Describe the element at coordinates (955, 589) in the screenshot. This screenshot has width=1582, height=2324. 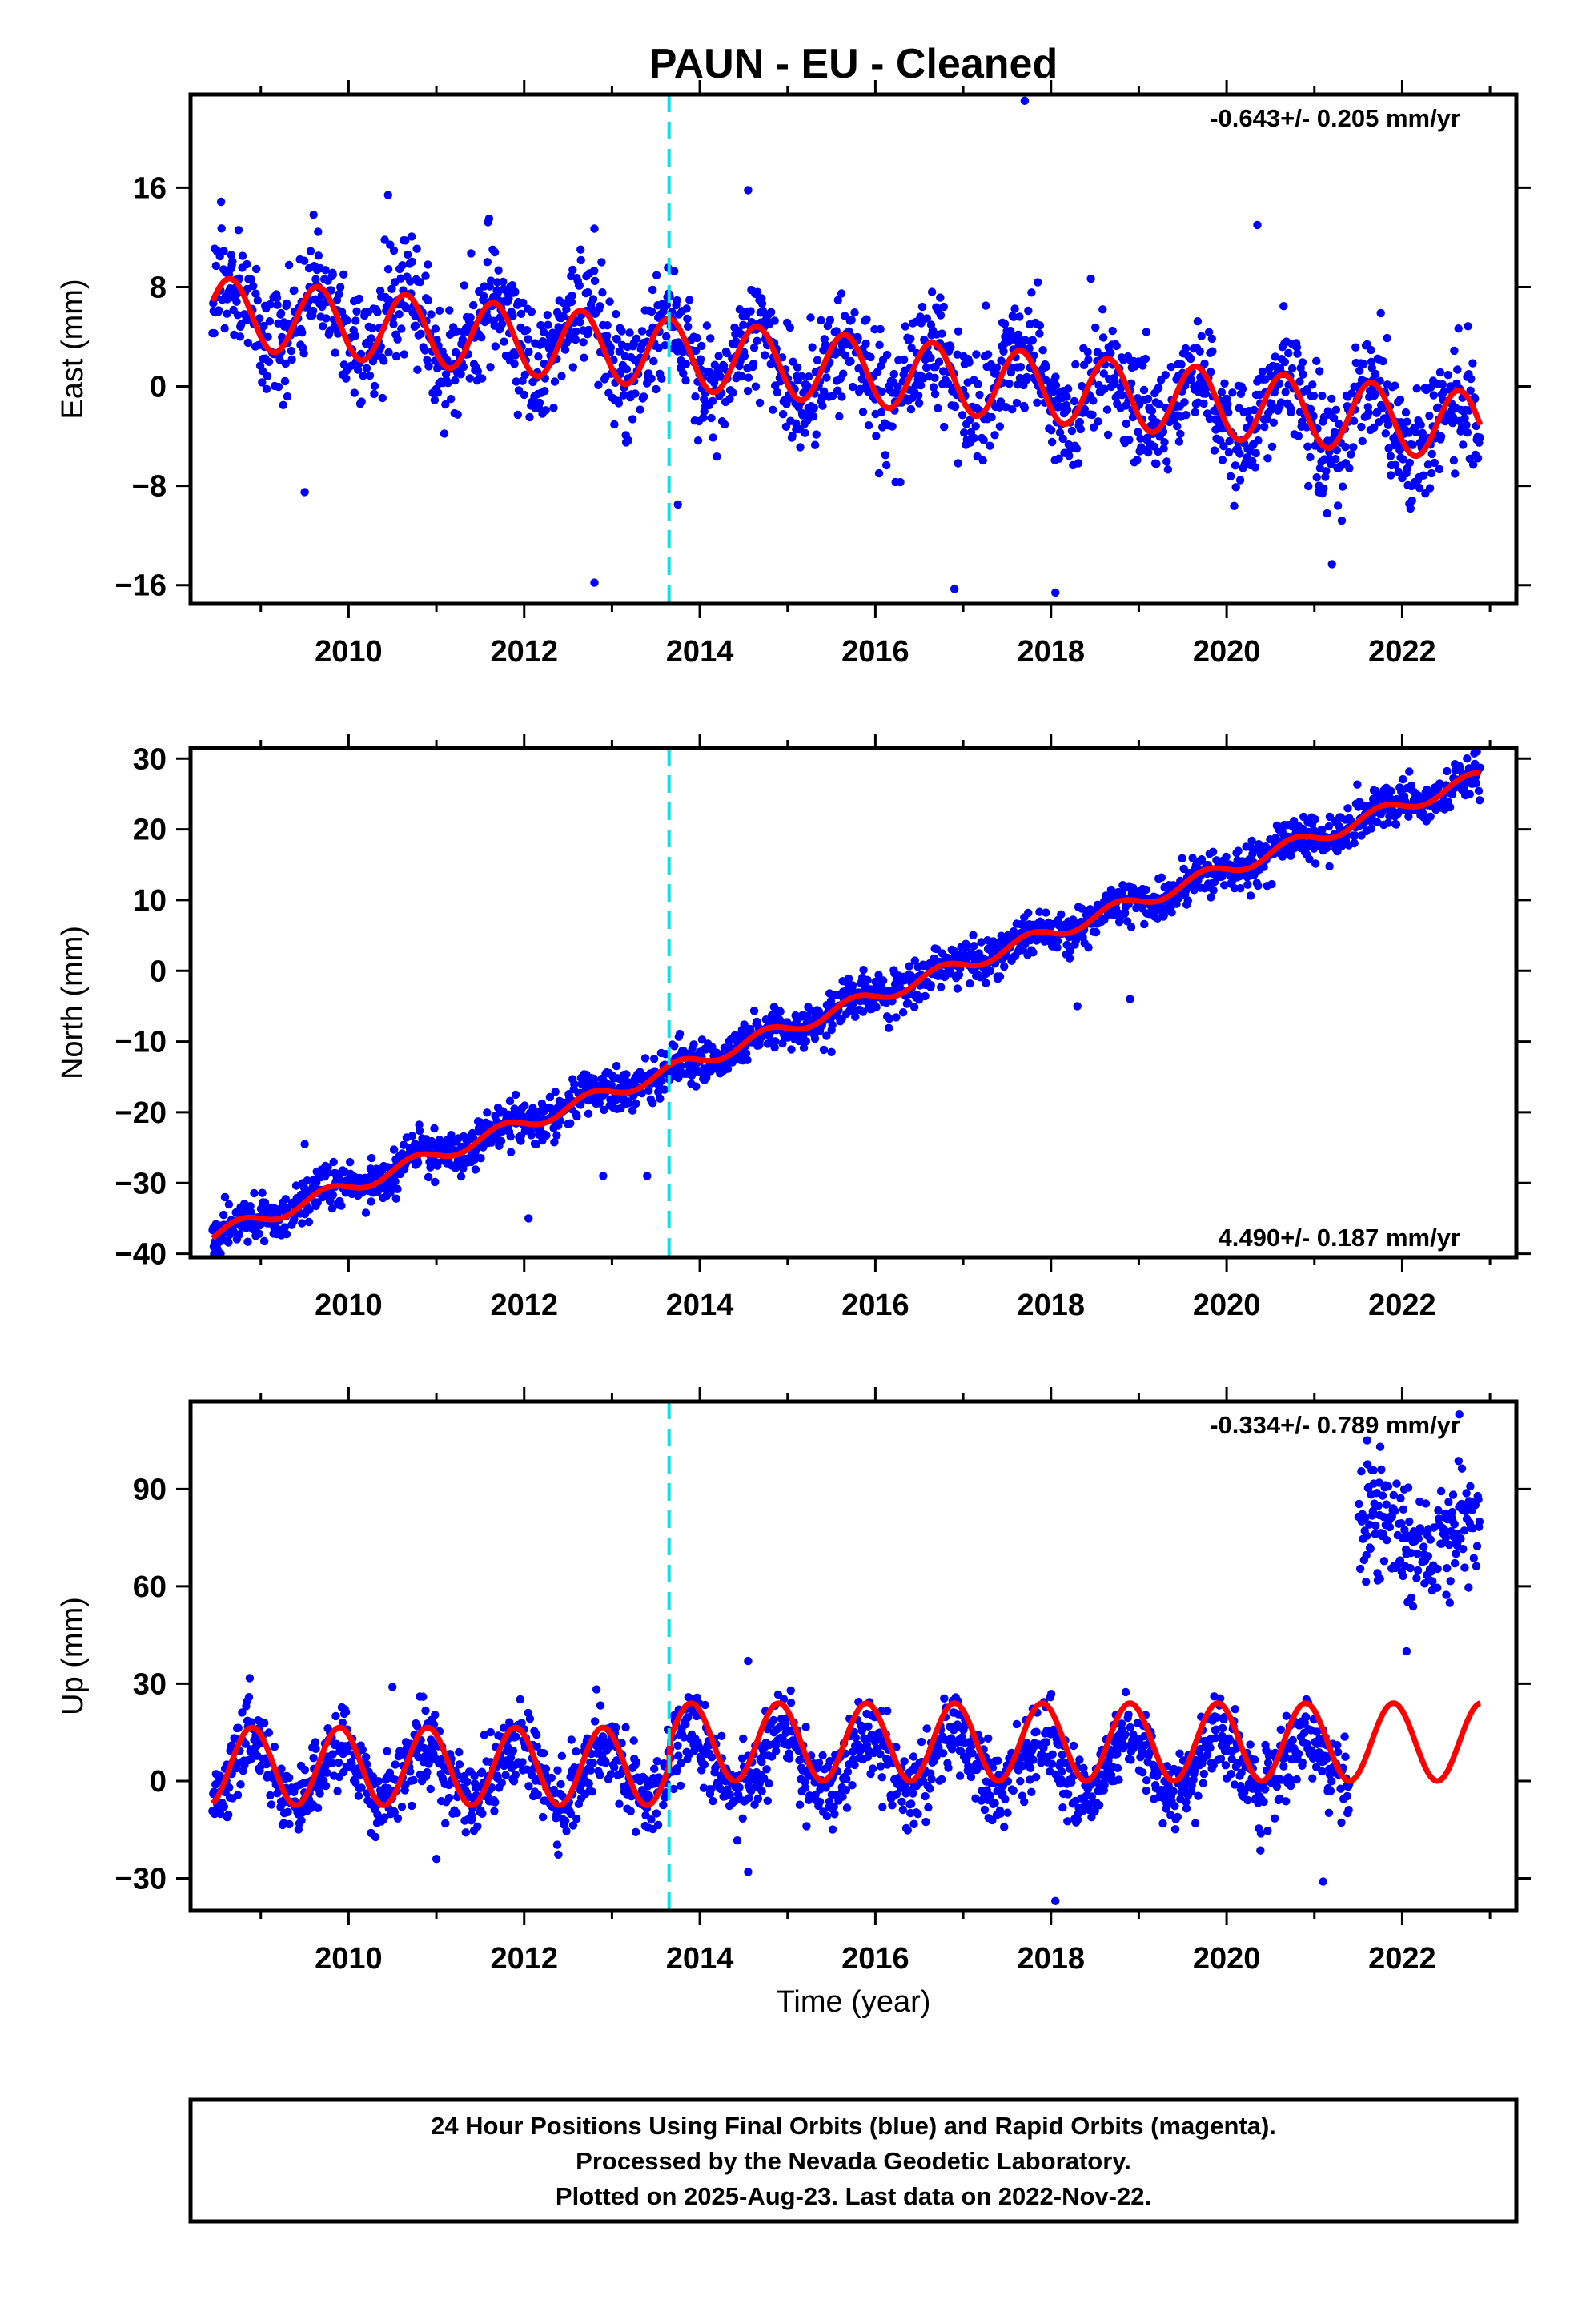
I see `outlier-point` at that location.